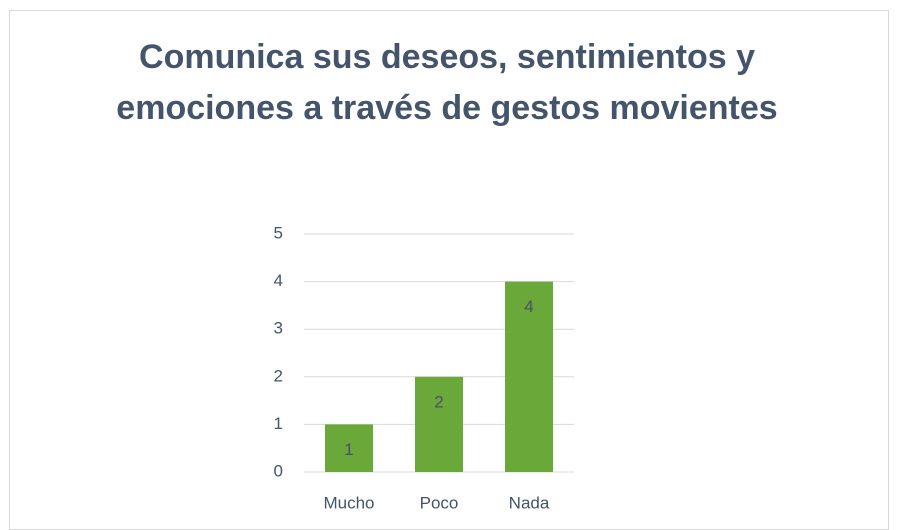 The height and width of the screenshot is (530, 897). I want to click on y-tick-label: 0, so click(278, 470).